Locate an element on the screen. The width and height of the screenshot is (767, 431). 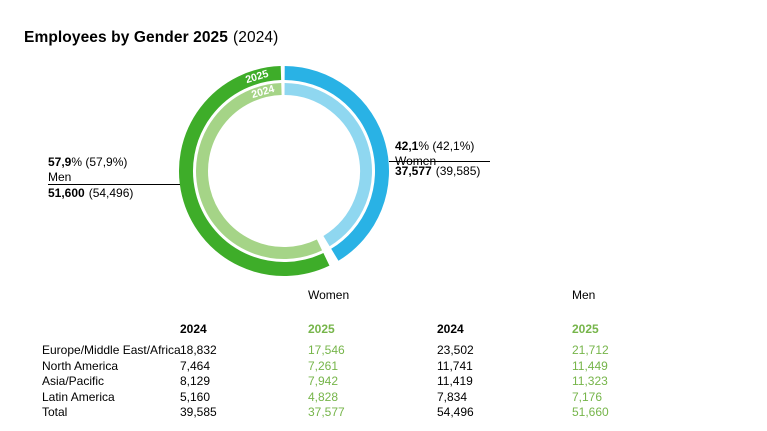
women-percentage-label: 42,1% (42,1%) is located at coordinates (434, 146).